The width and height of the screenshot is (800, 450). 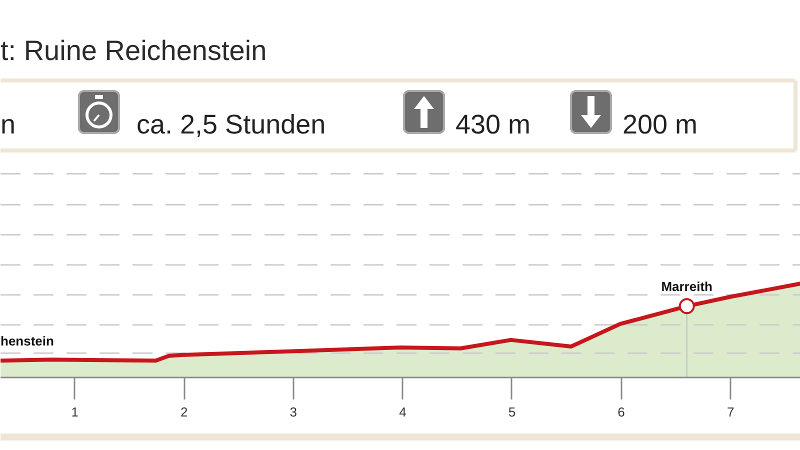 What do you see at coordinates (231, 125) in the screenshot?
I see `text: ca. 2,5 Stunden` at bounding box center [231, 125].